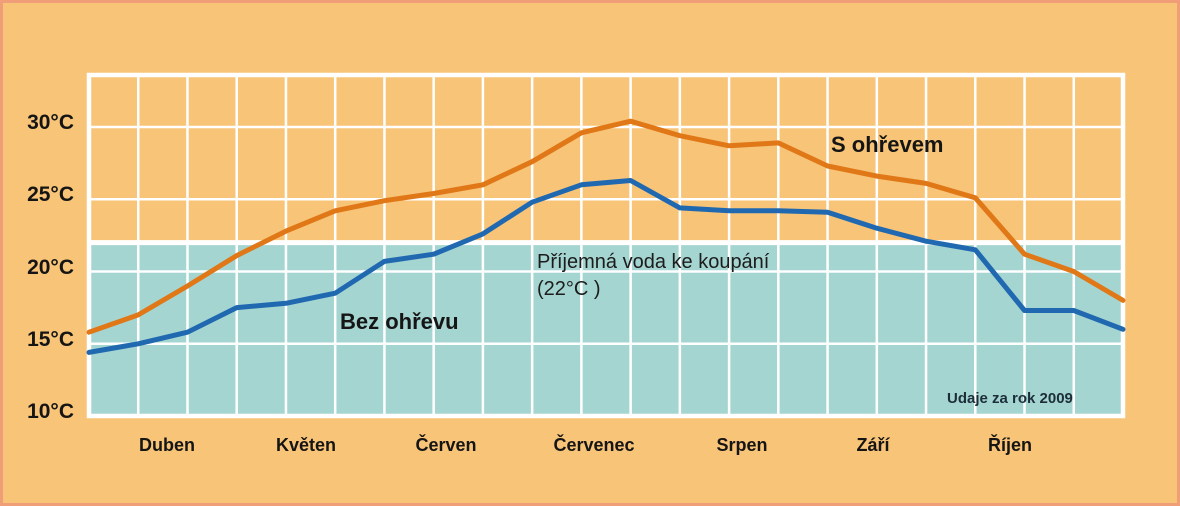 Image resolution: width=1180 pixels, height=506 pixels. I want to click on x-tick-label: Říjen, so click(1010, 445).